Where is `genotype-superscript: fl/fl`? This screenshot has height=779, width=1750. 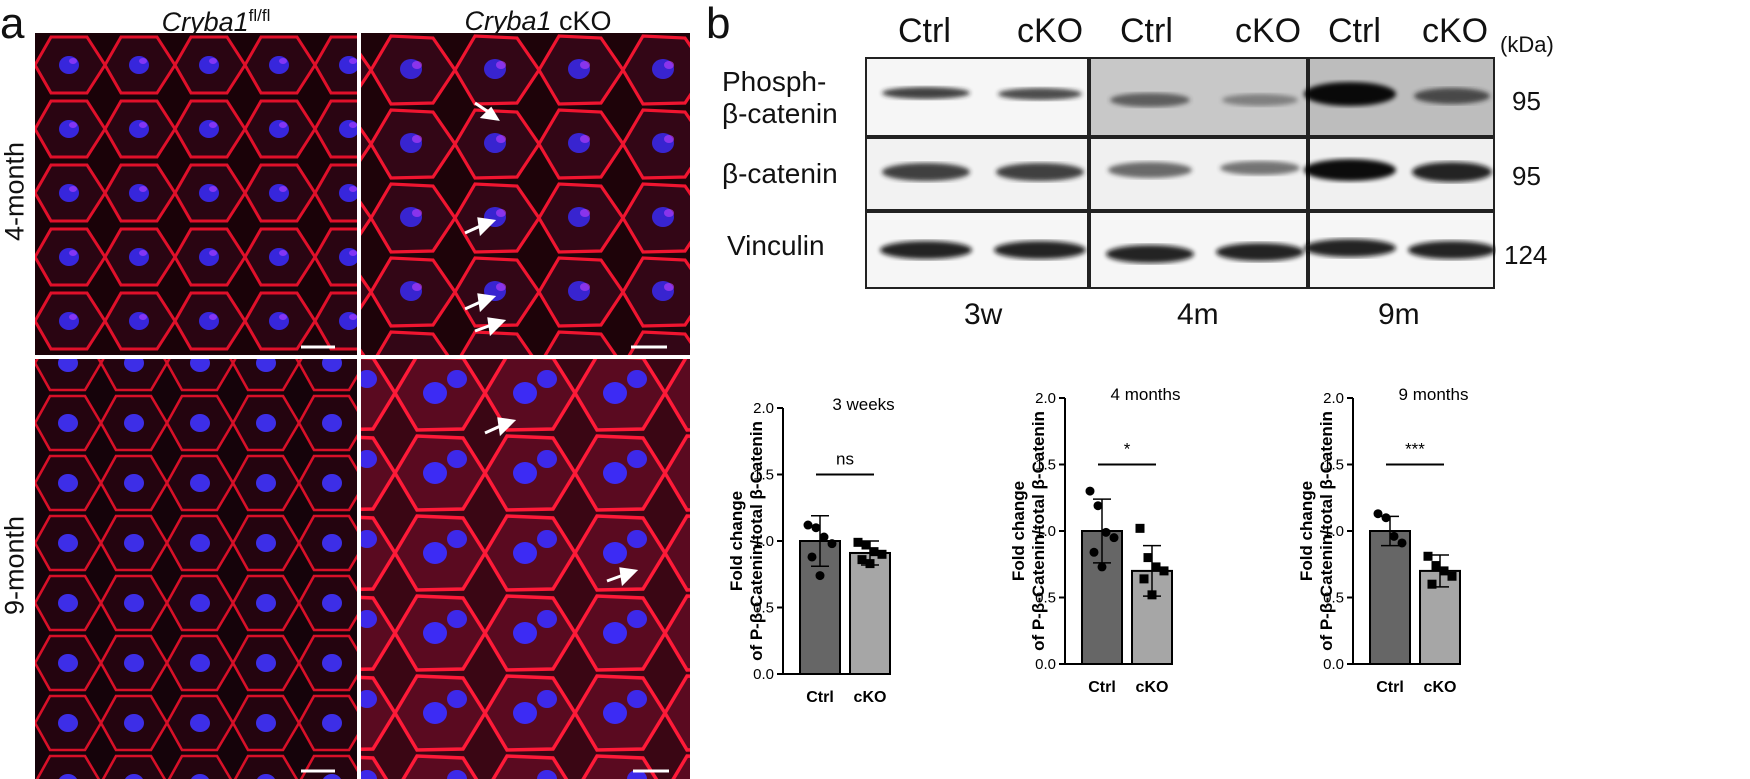 genotype-superscript: fl/fl is located at coordinates (259, 15).